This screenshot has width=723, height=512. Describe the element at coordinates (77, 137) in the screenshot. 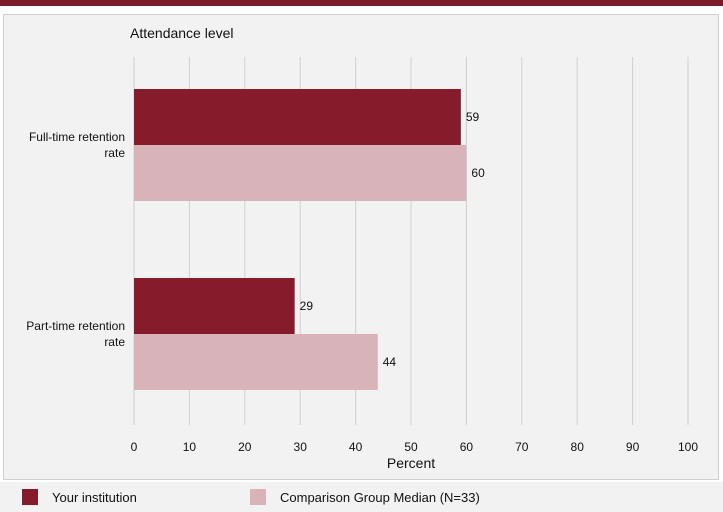

I see `category-label: Full-time retention` at that location.